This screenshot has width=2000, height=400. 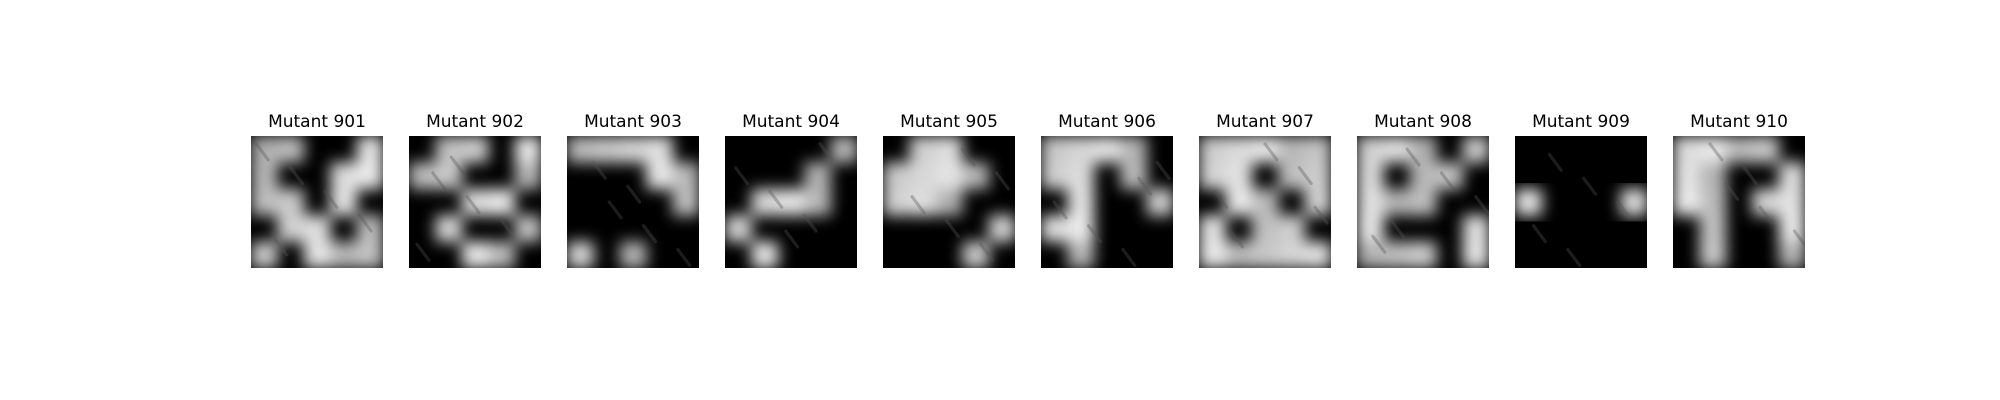 What do you see at coordinates (1107, 122) in the screenshot?
I see `panel-title: Mutant 906` at bounding box center [1107, 122].